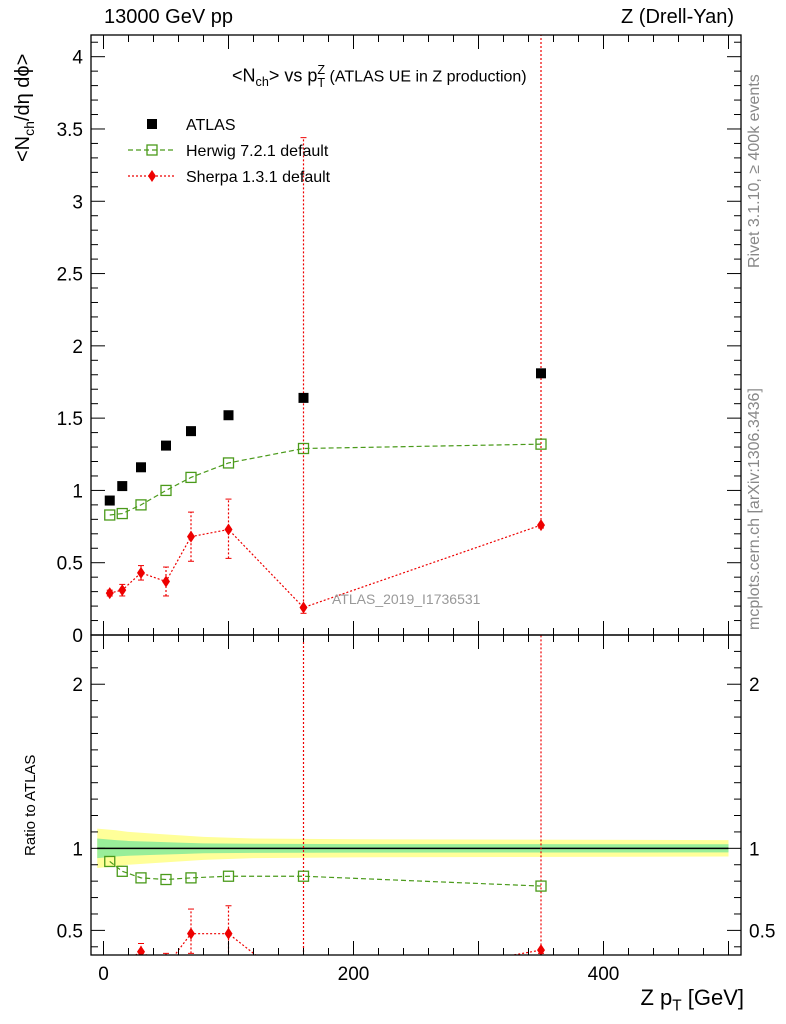 The width and height of the screenshot is (786, 1024). I want to click on ratio-y-tick-label-right: 2, so click(754, 685).